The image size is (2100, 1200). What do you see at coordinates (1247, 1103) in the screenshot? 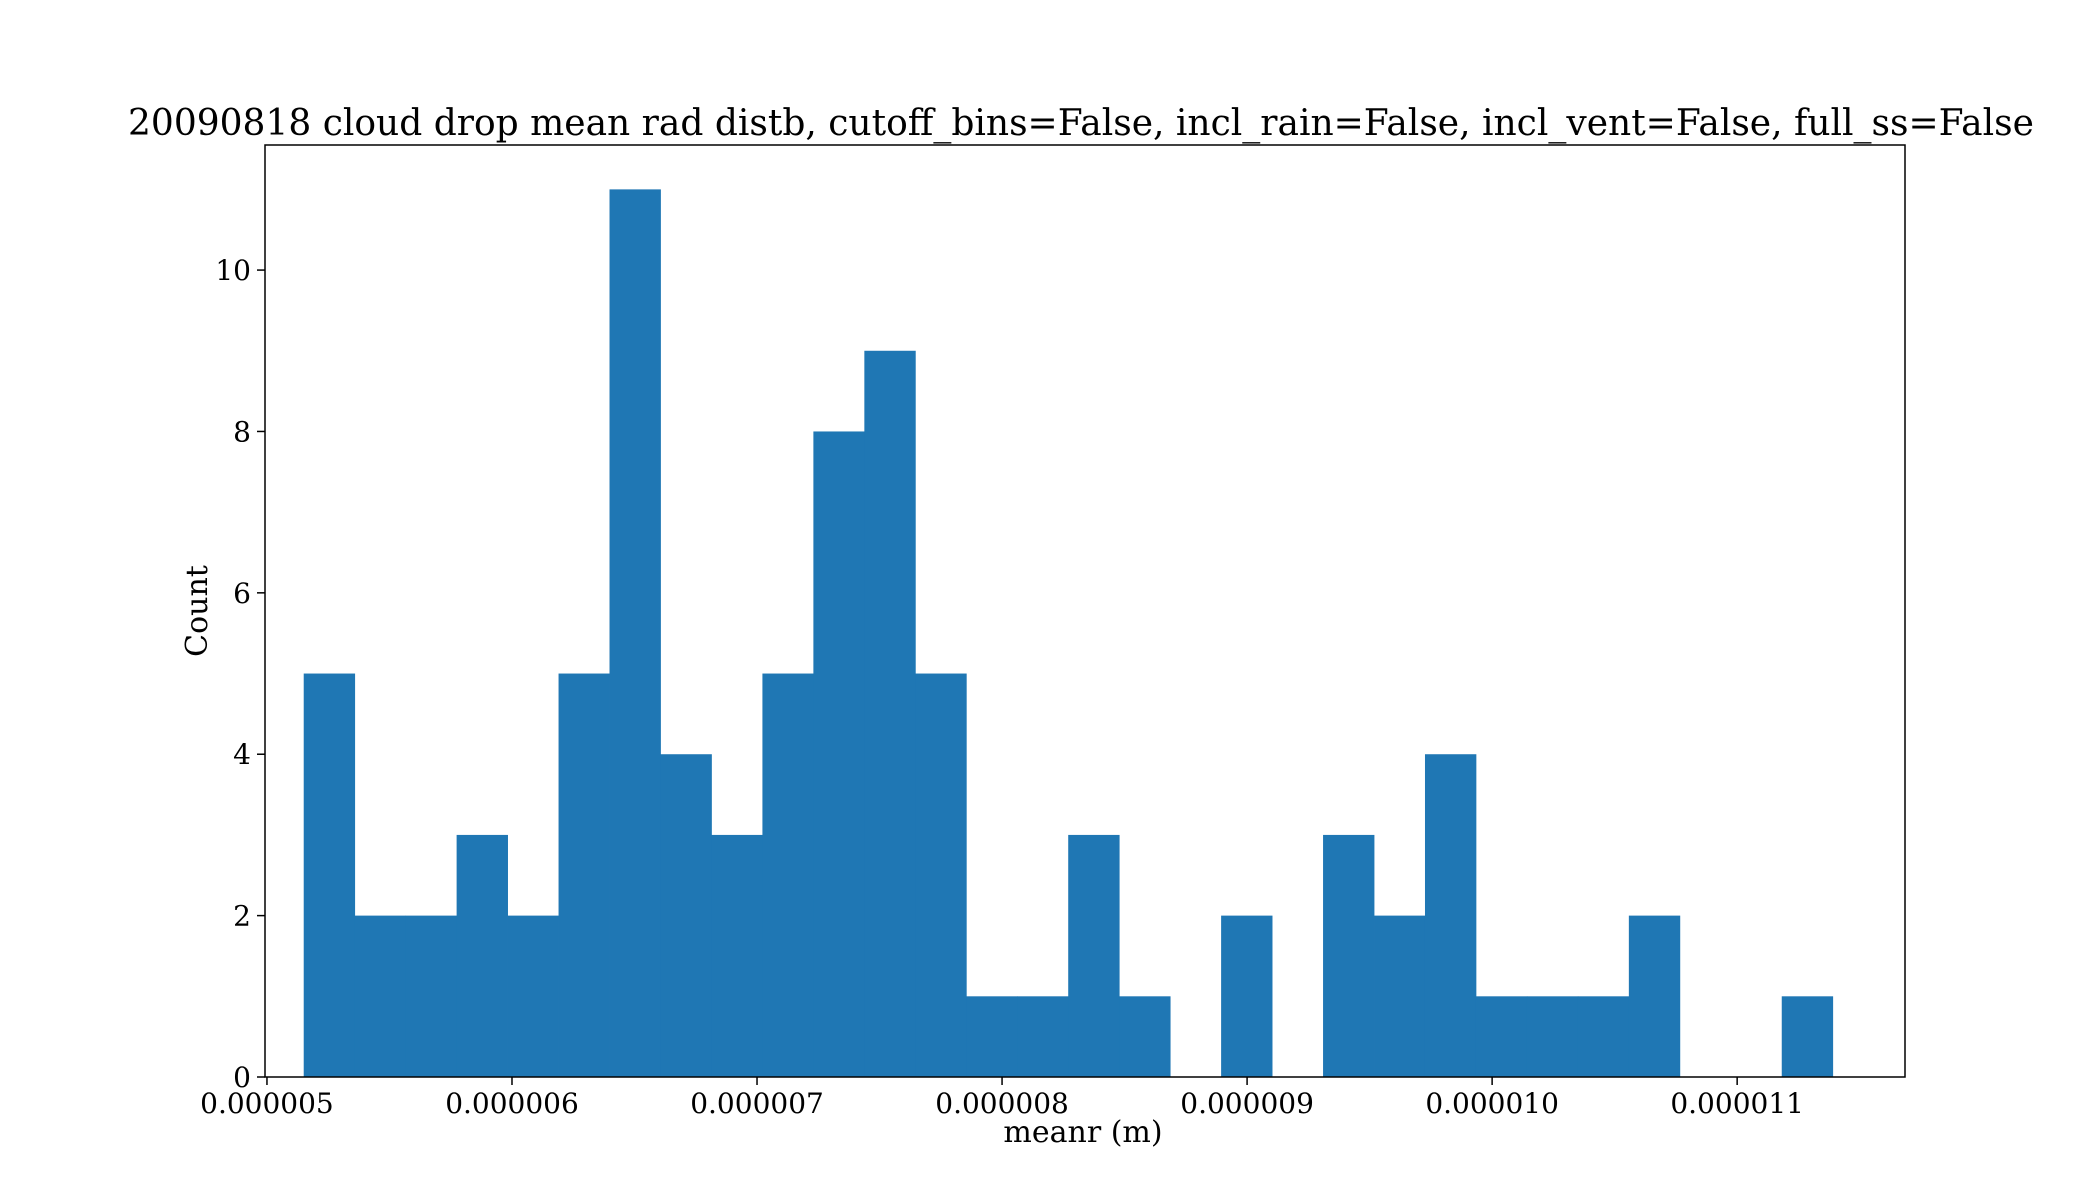
I see `x-tick-label: 0.000009` at bounding box center [1247, 1103].